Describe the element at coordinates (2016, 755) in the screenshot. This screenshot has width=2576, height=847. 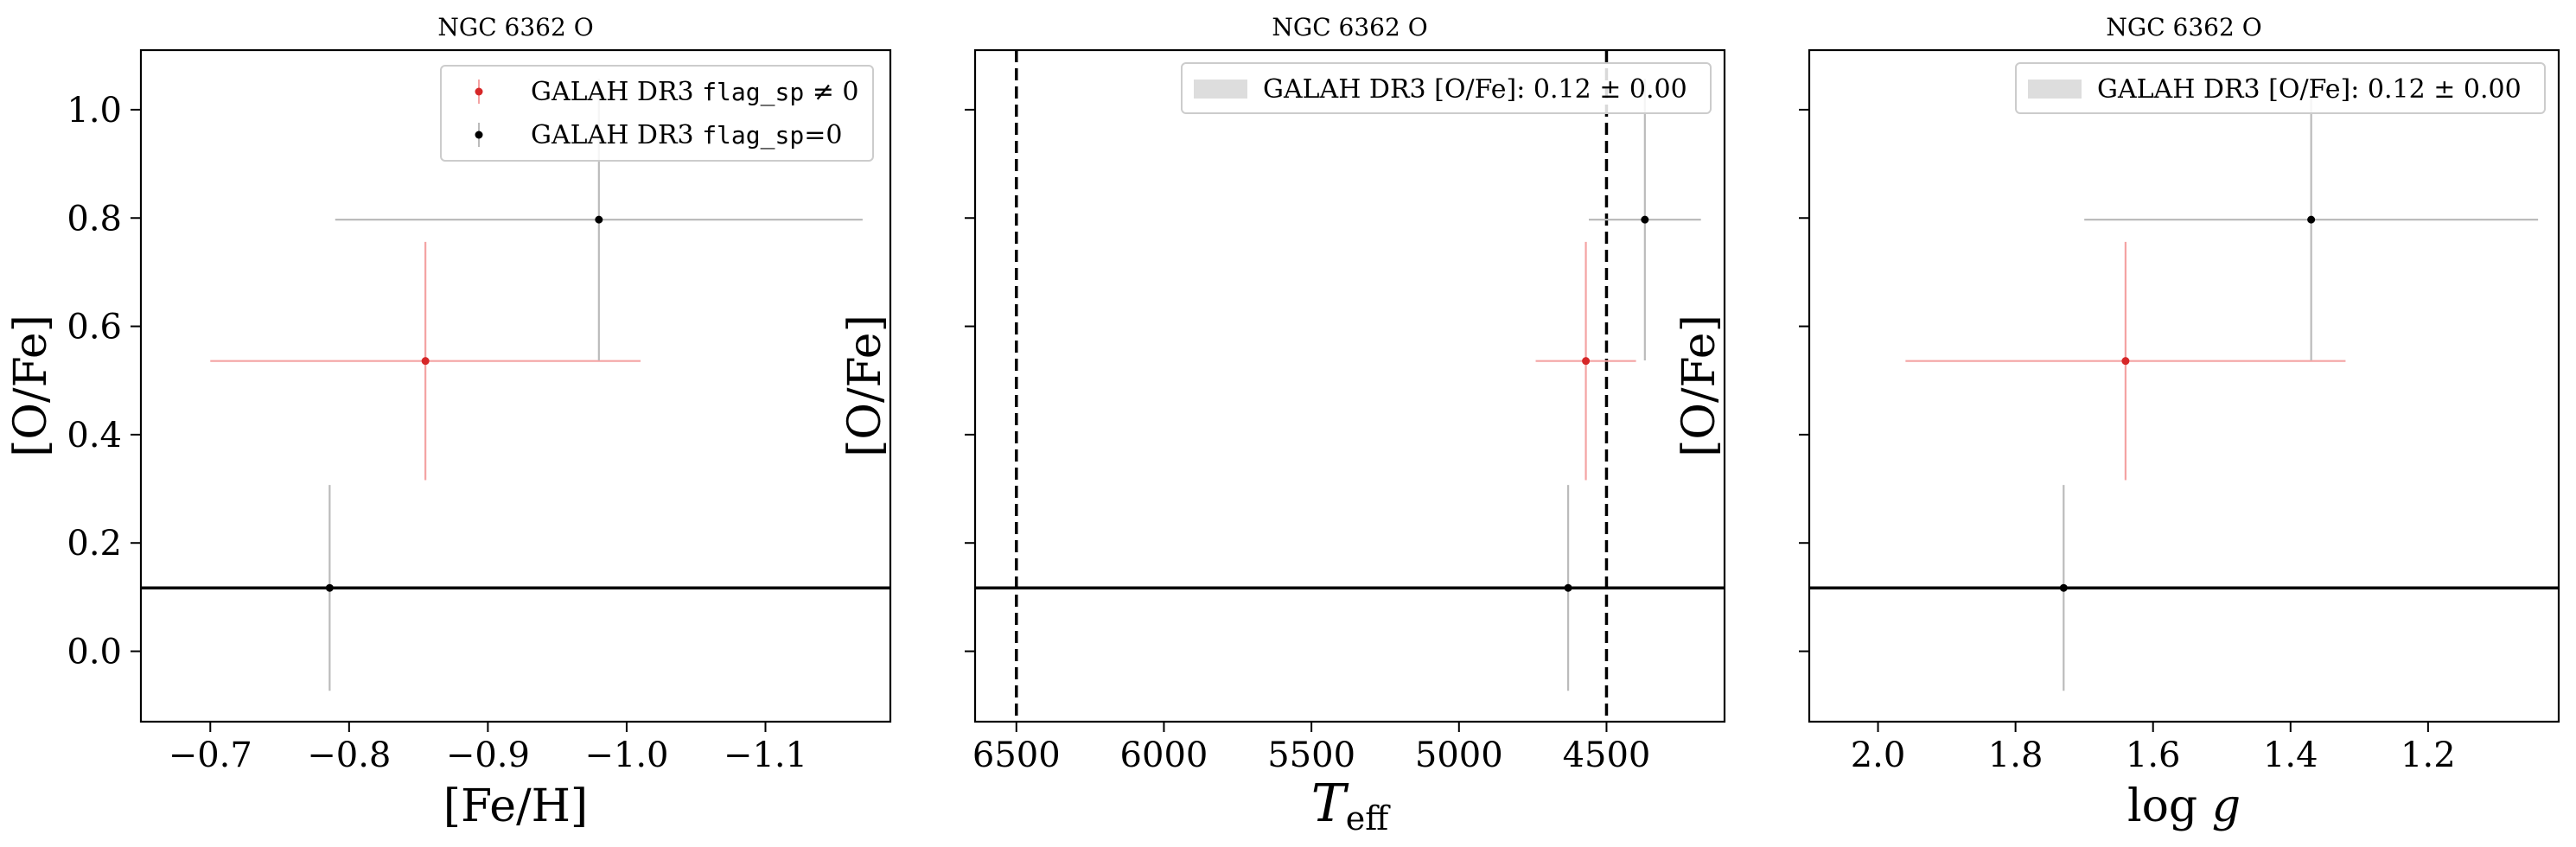
I see `x-tick-label: 1.8` at that location.